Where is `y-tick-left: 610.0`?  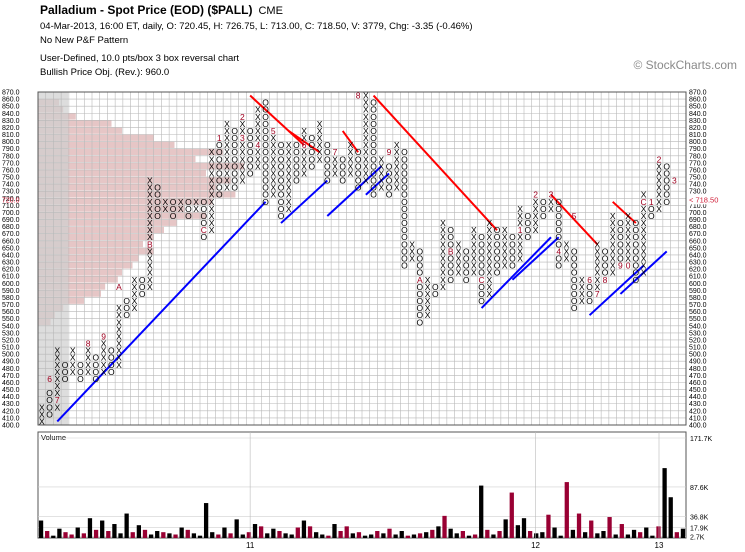 y-tick-left: 610.0 is located at coordinates (11, 277).